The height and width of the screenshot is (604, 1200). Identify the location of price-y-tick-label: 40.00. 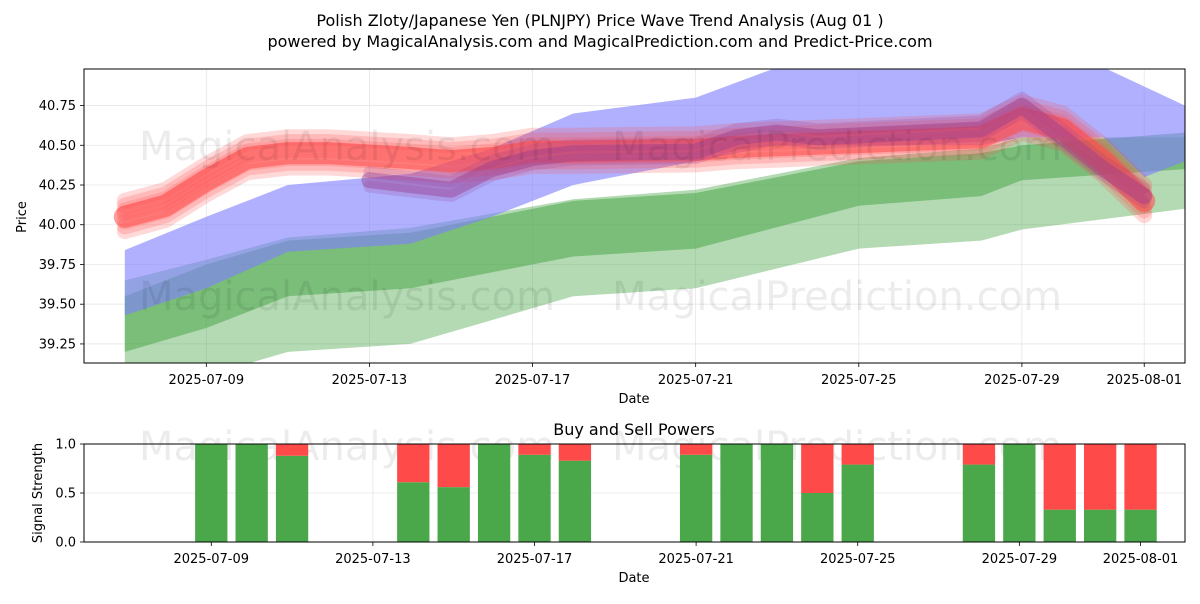
(57, 225).